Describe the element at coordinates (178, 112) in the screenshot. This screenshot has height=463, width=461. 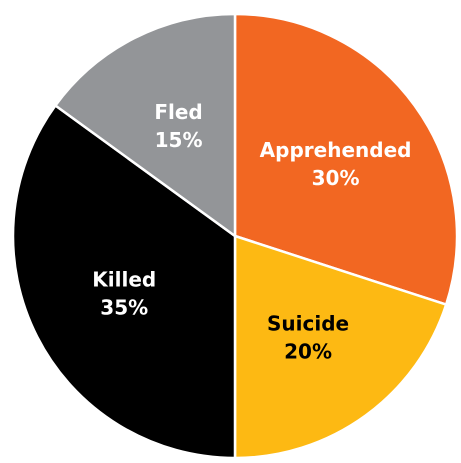
I see `slice-label-fled: Fled` at that location.